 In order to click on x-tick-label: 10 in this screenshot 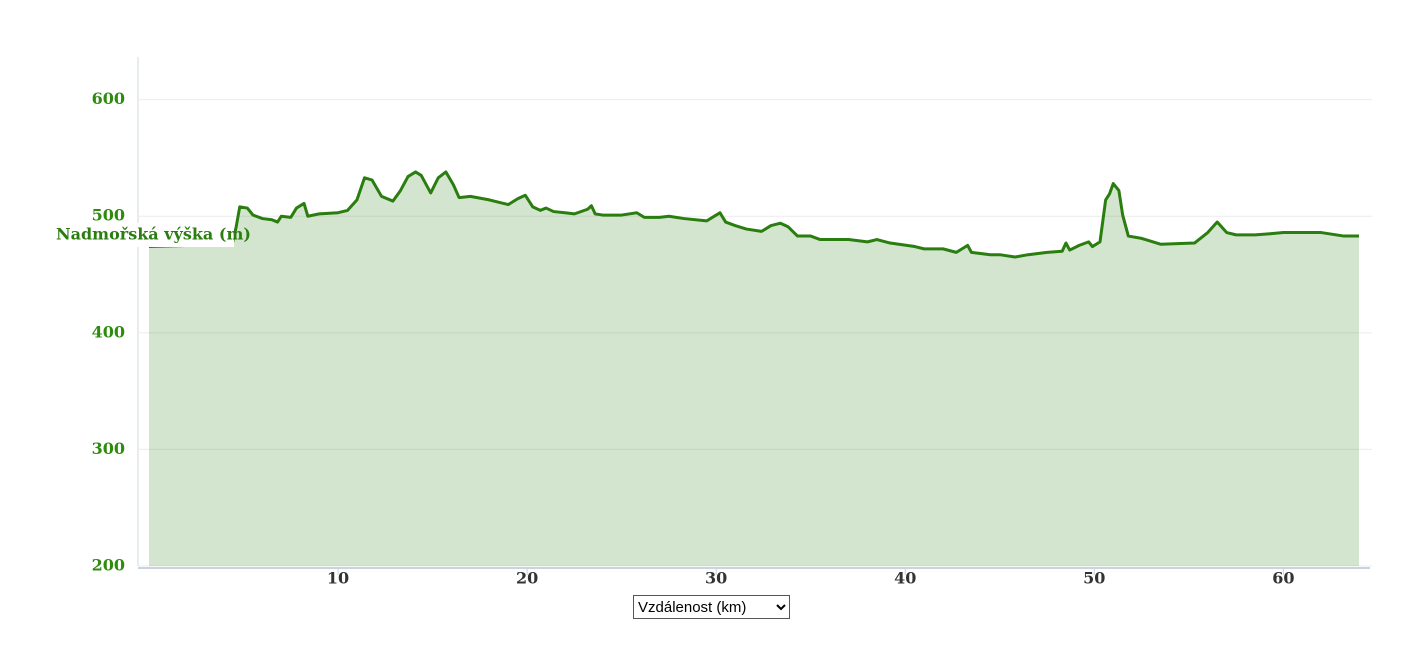, I will do `click(338, 578)`.